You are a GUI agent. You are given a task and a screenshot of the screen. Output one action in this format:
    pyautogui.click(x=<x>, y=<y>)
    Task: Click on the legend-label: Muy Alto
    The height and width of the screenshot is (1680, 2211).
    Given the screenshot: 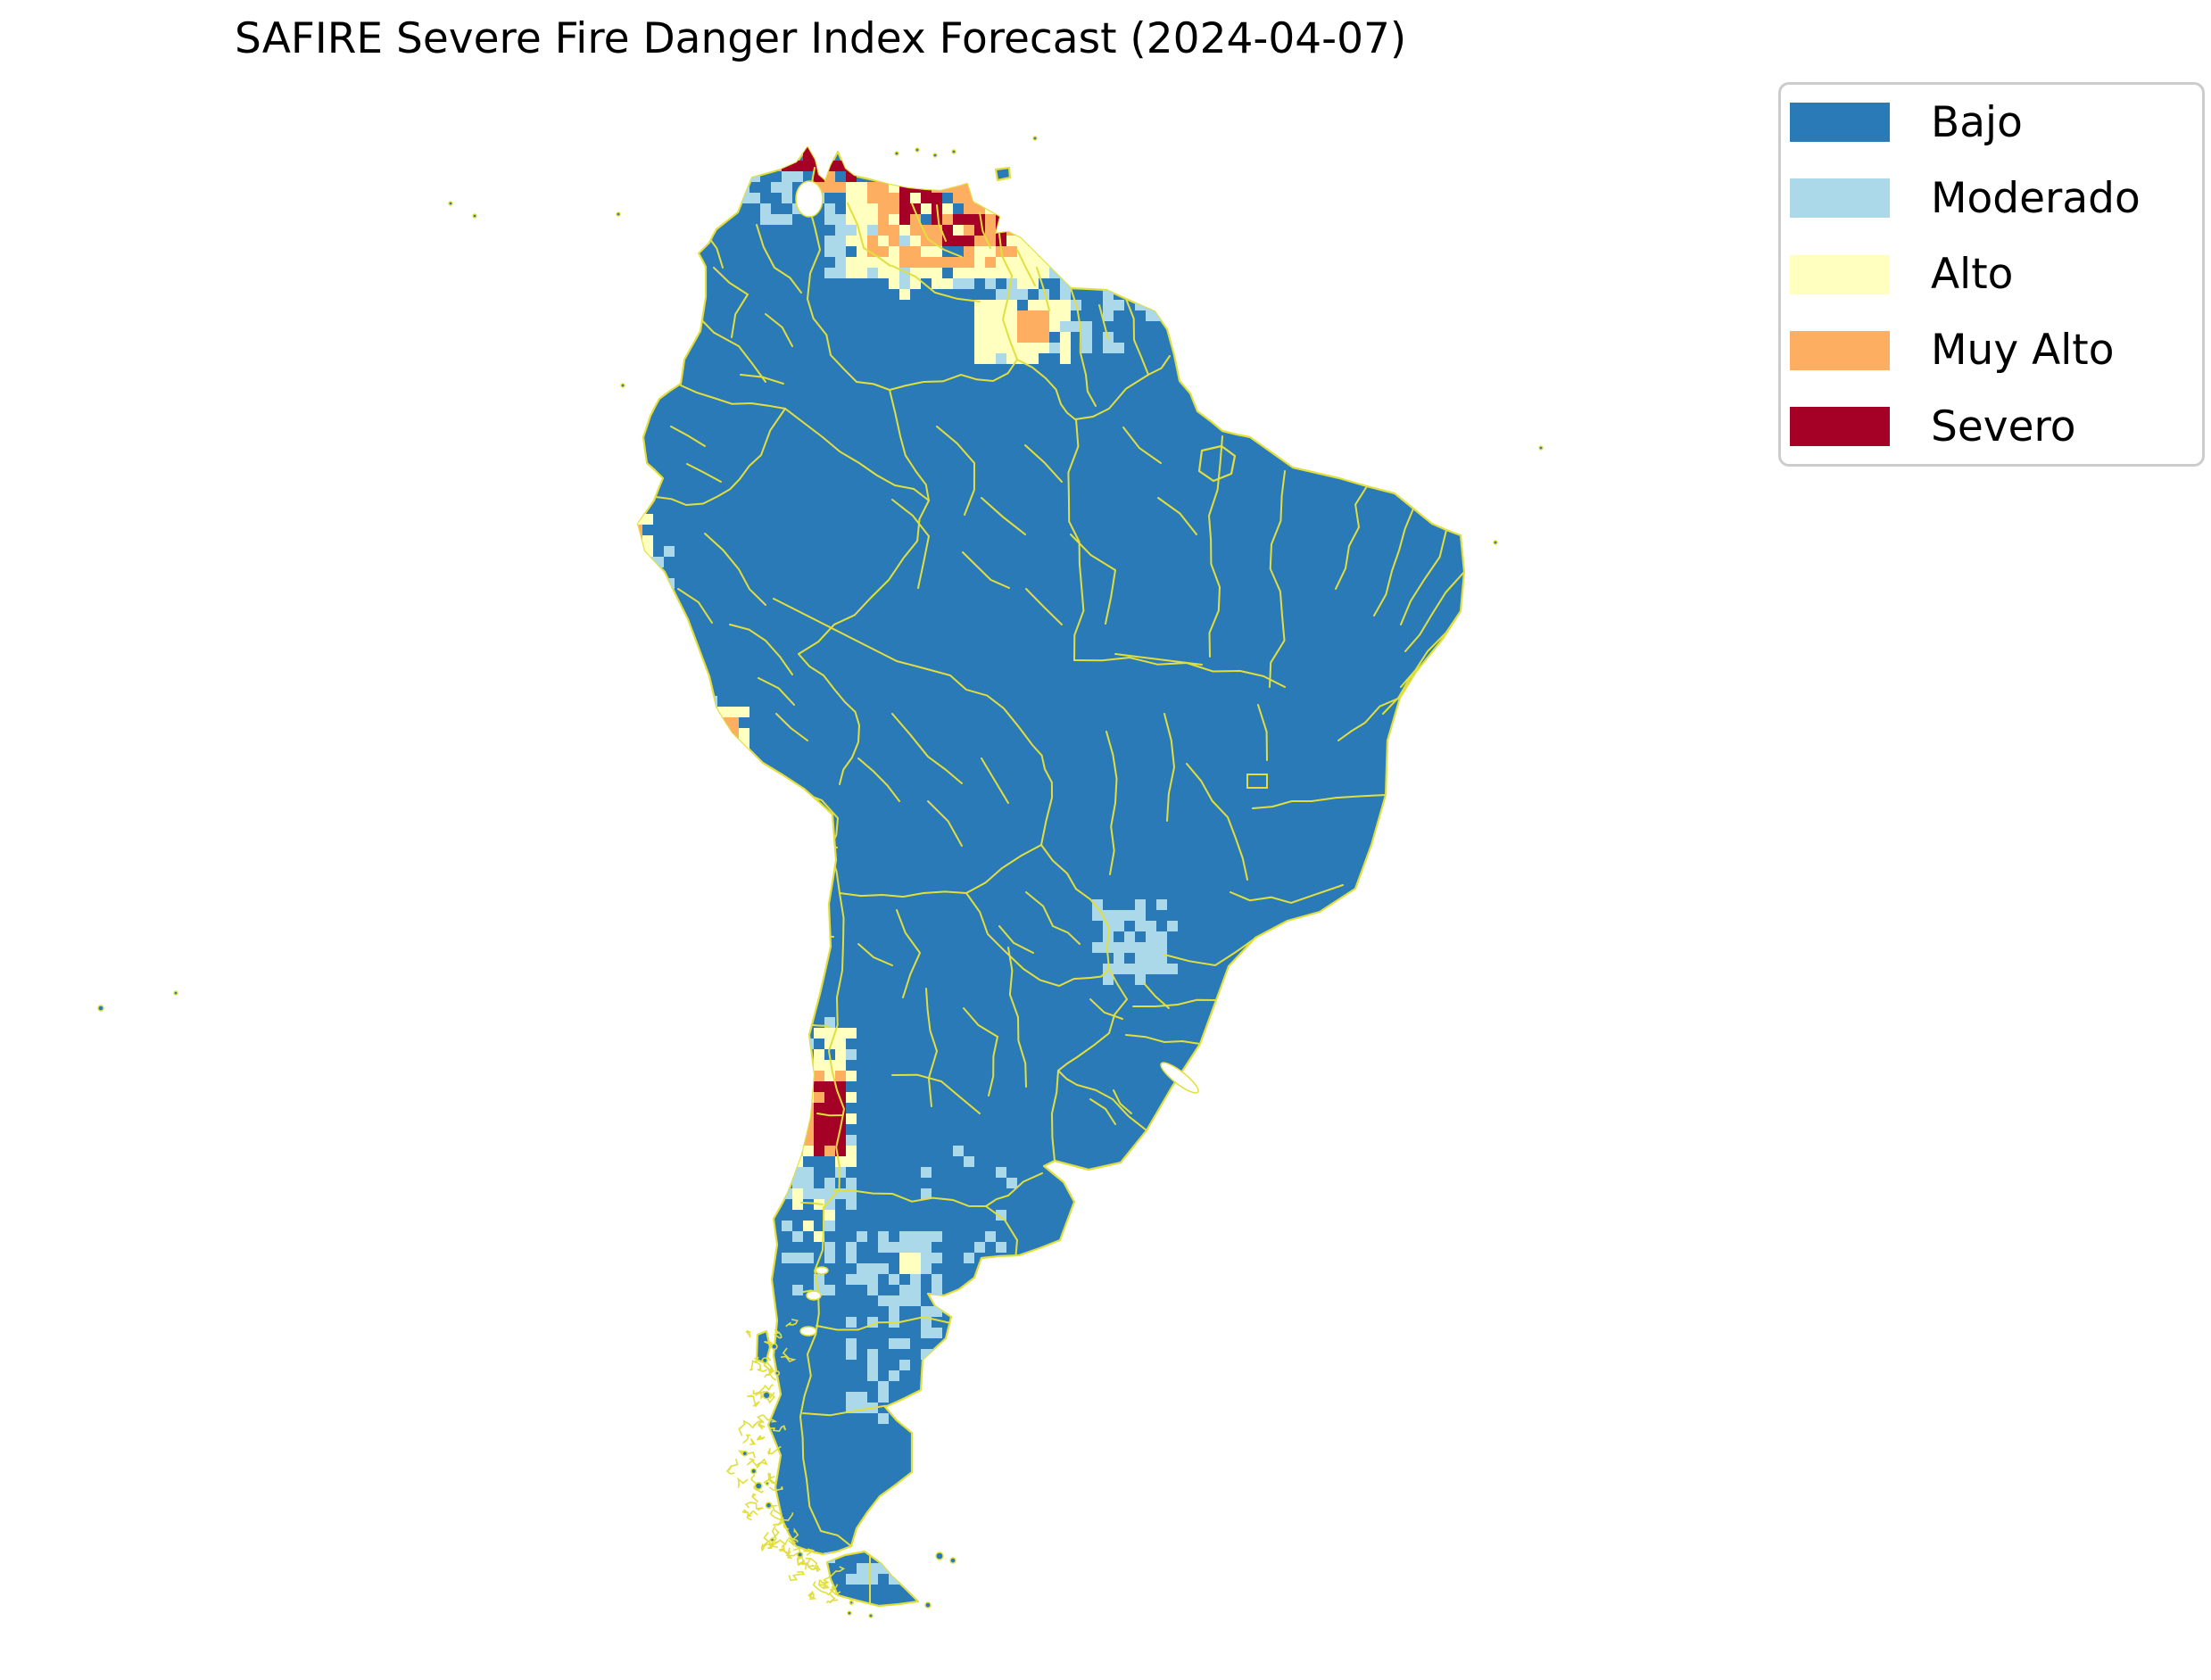 What is the action you would take?
    pyautogui.click(x=2023, y=351)
    